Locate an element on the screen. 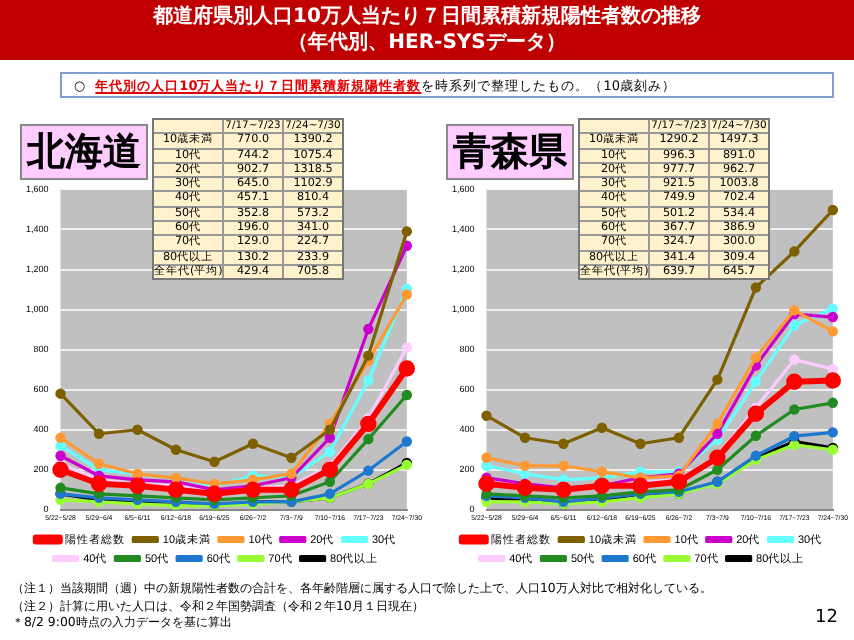  text: （年代別、HER-SYSデータ） is located at coordinates (427, 43).